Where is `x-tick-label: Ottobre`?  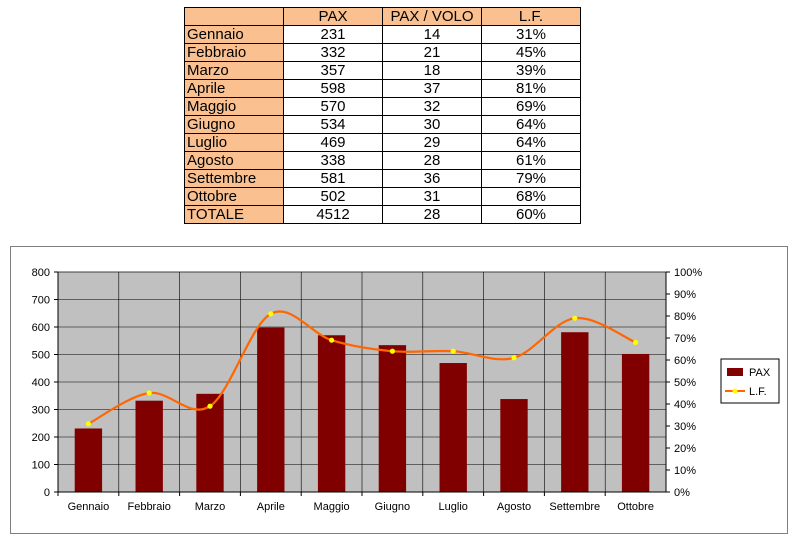
x-tick-label: Ottobre is located at coordinates (635, 507).